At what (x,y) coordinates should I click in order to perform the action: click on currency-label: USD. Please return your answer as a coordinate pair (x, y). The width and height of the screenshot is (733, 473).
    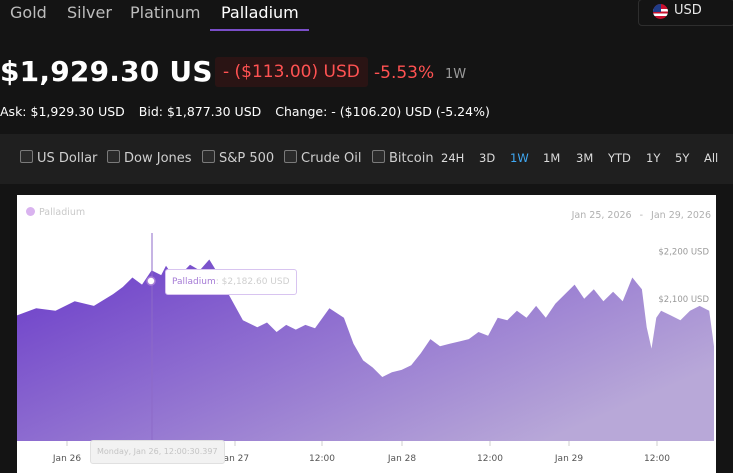
    Looking at the image, I should click on (688, 10).